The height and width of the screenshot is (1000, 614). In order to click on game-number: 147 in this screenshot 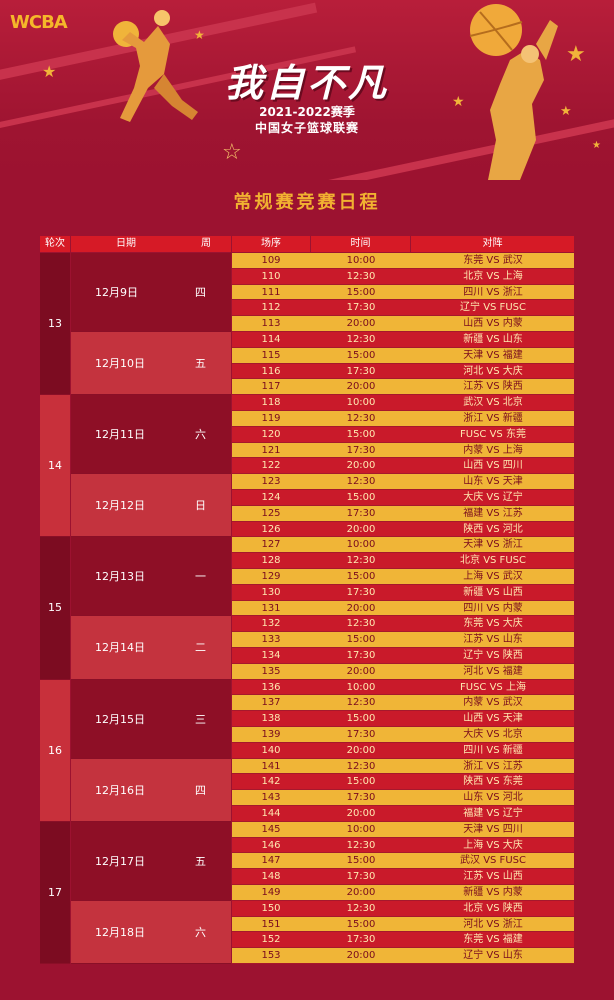, I will do `click(271, 861)`.